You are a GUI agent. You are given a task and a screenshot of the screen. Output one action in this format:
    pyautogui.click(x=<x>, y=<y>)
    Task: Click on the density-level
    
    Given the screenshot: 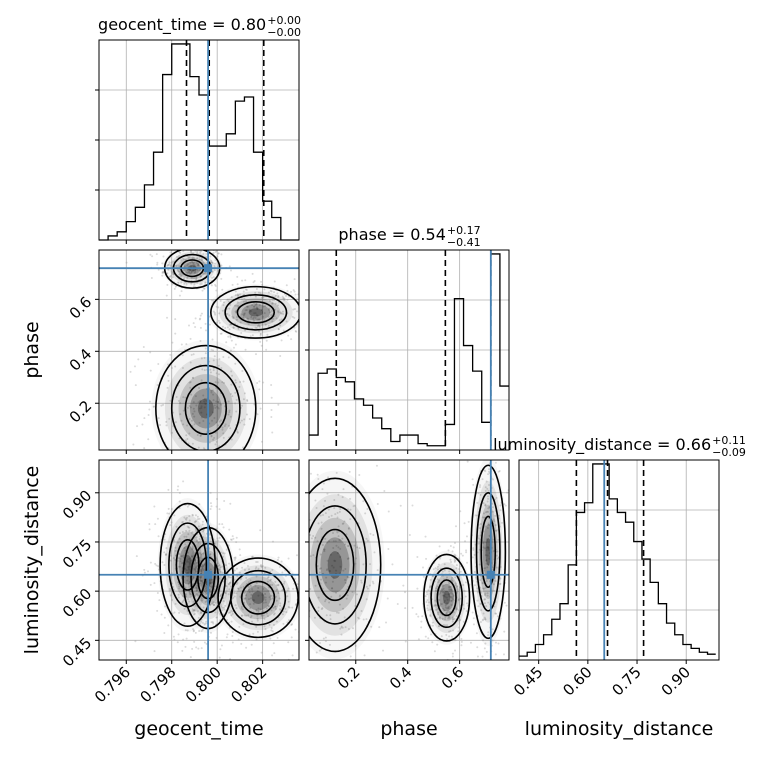 What is the action you would take?
    pyautogui.click(x=335, y=565)
    